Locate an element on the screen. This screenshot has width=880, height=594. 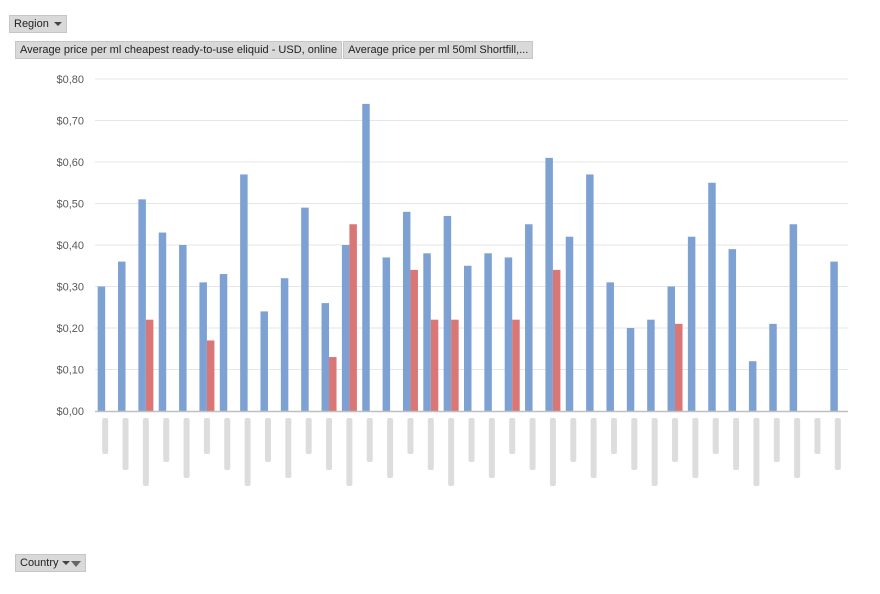
filter-icon is located at coordinates (75, 564).